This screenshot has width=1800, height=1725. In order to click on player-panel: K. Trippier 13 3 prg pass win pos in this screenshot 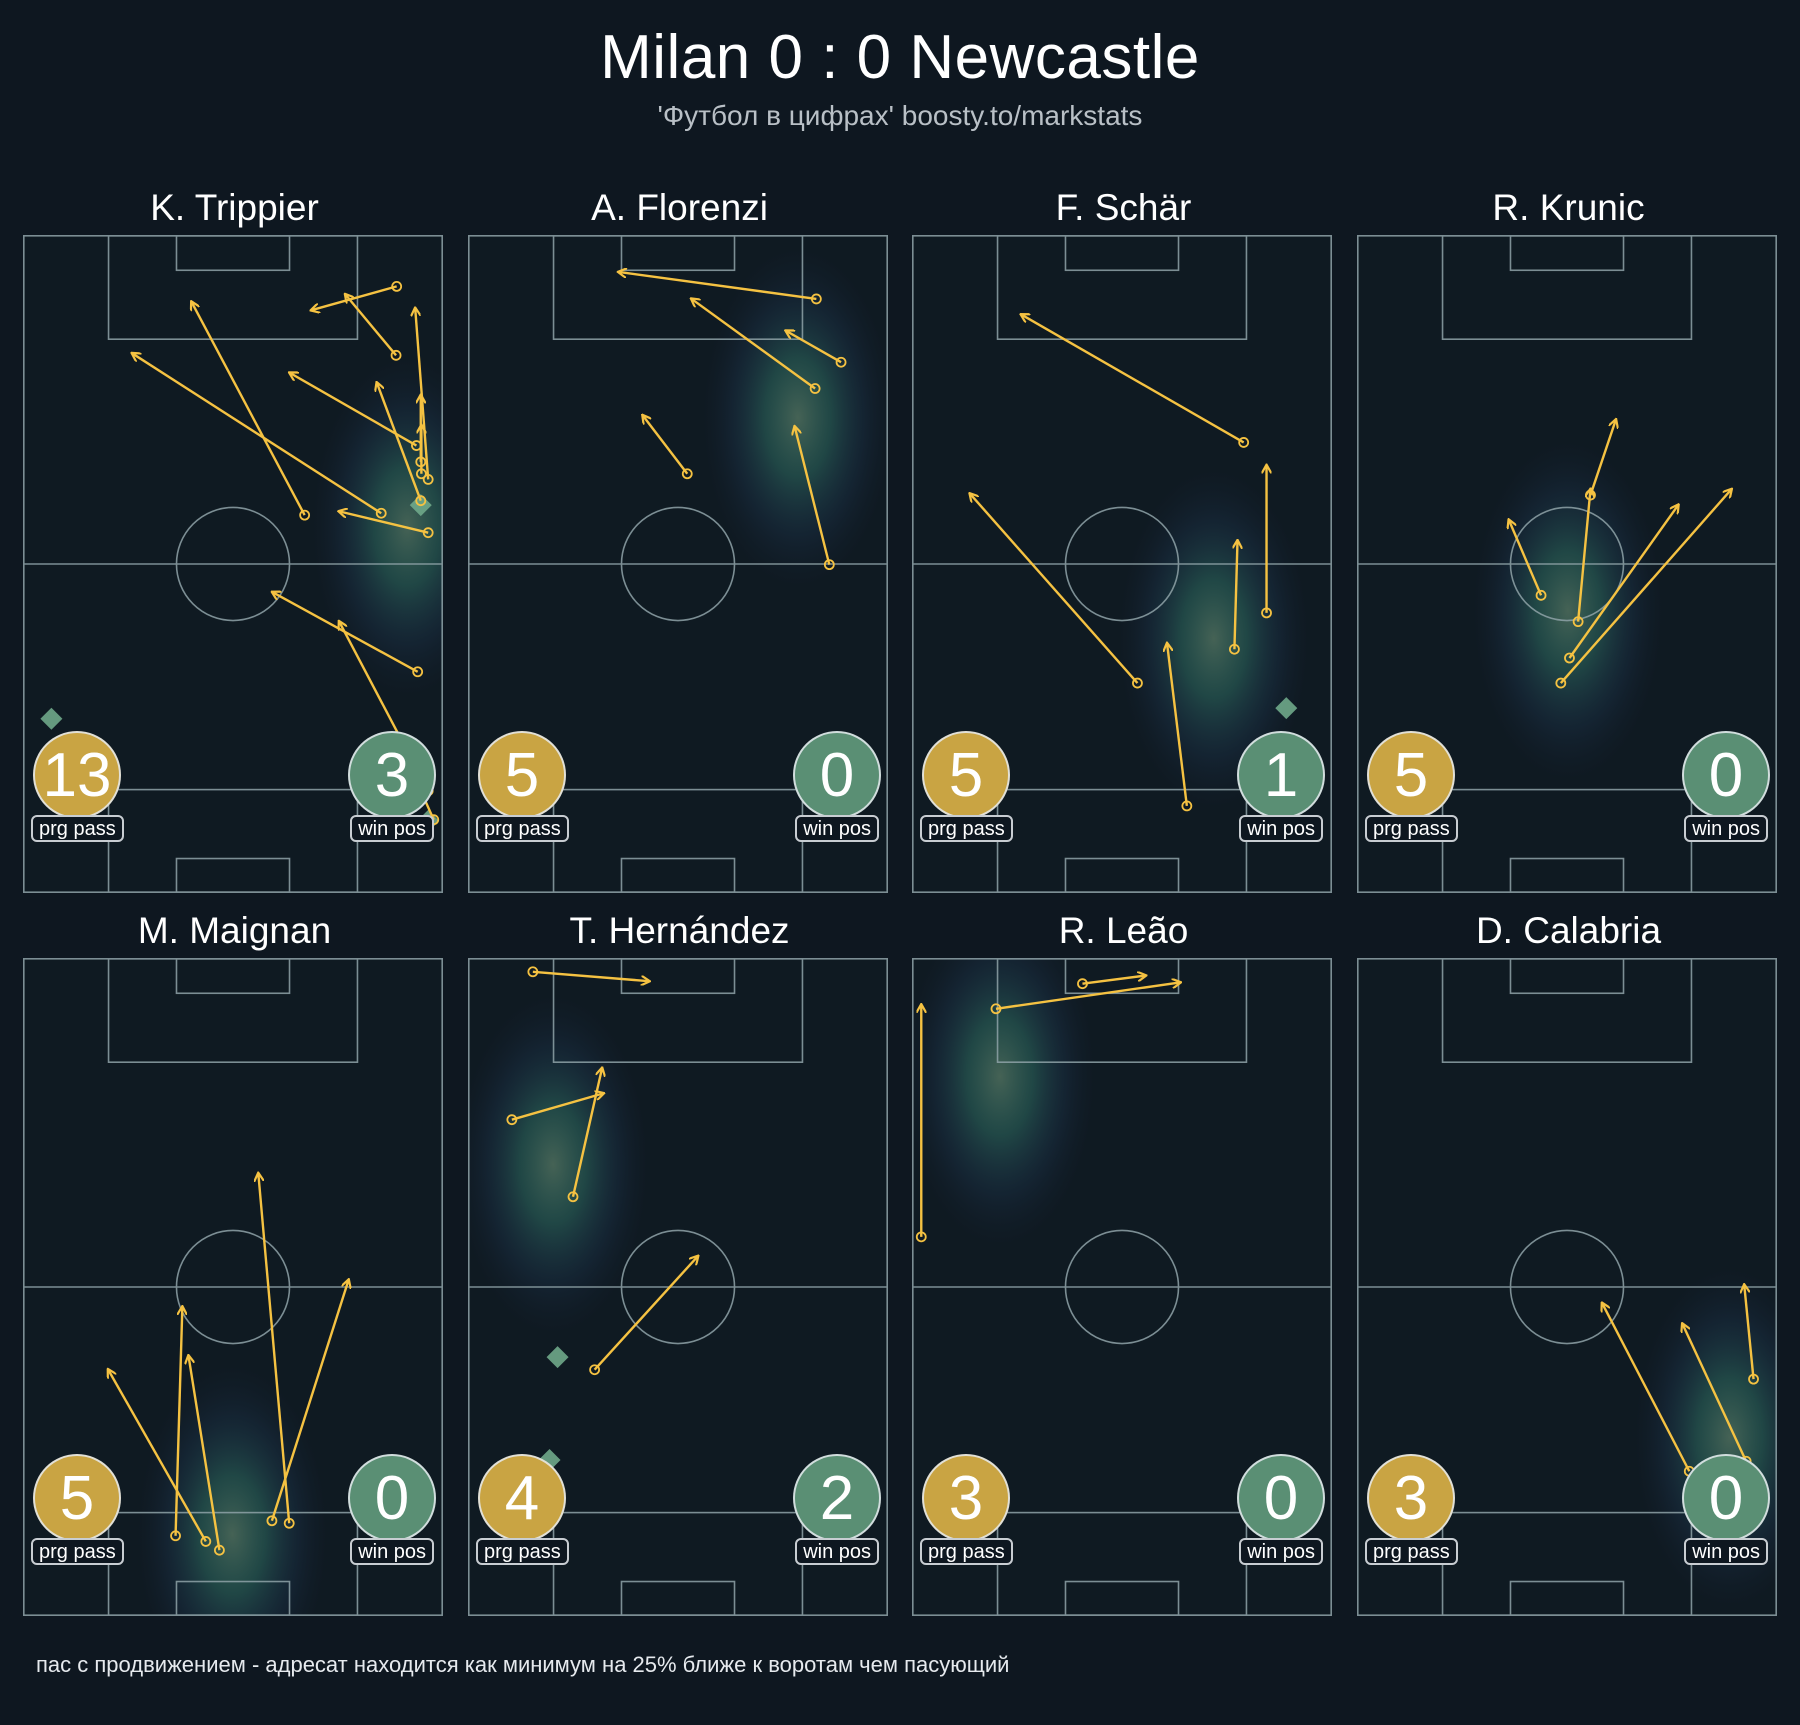, I will do `click(234, 547)`.